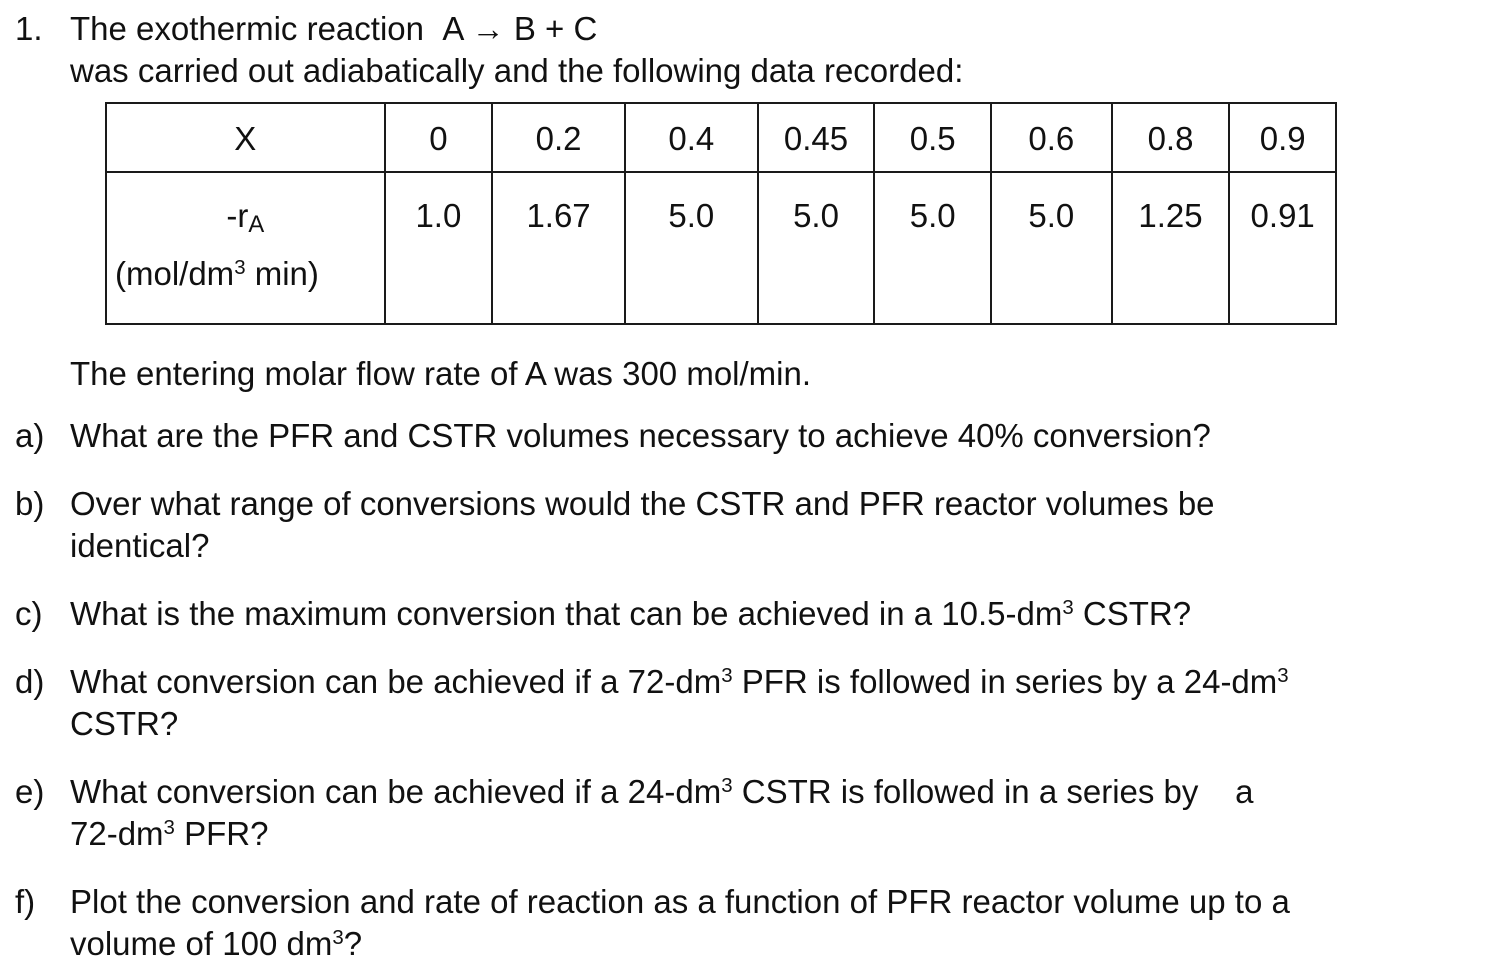 The height and width of the screenshot is (965, 1512). What do you see at coordinates (30, 791) in the screenshot?
I see `question-label-e: e)` at bounding box center [30, 791].